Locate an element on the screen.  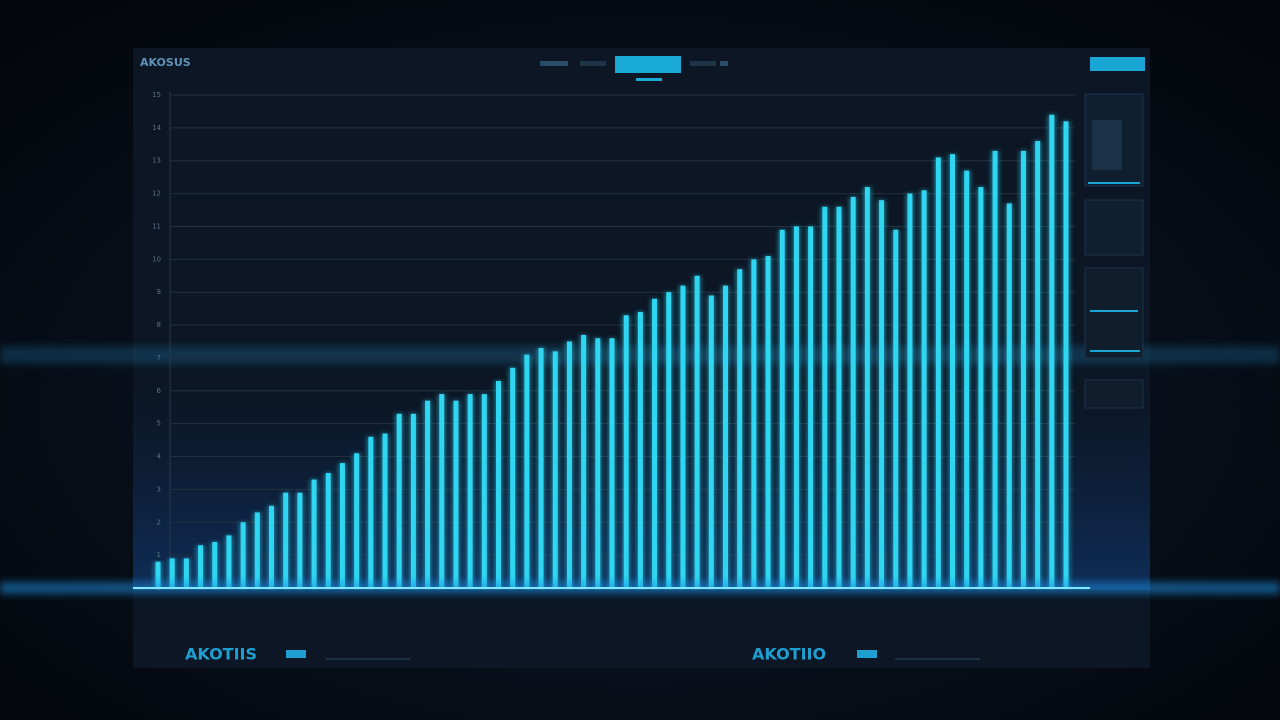
footer-label: AKOTIIO is located at coordinates (789, 654).